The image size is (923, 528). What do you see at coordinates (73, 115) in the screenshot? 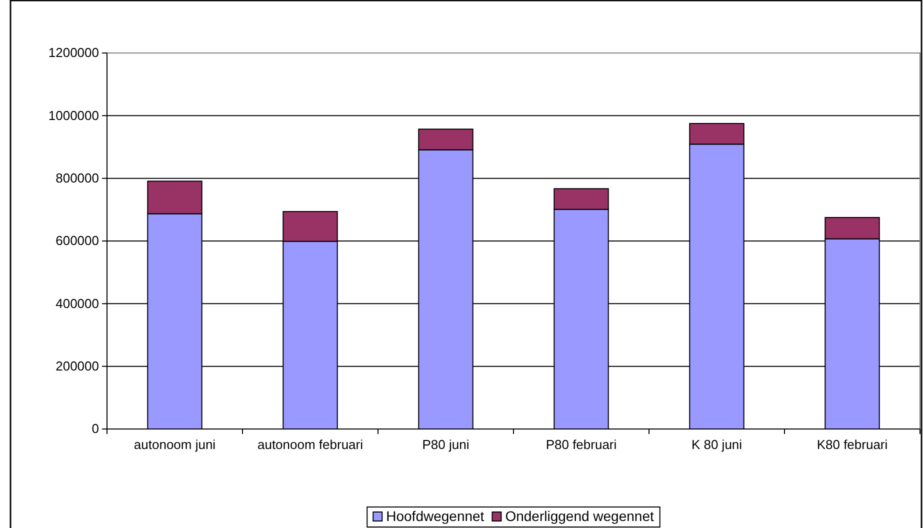
I see `y-tick-label: 1000000` at bounding box center [73, 115].